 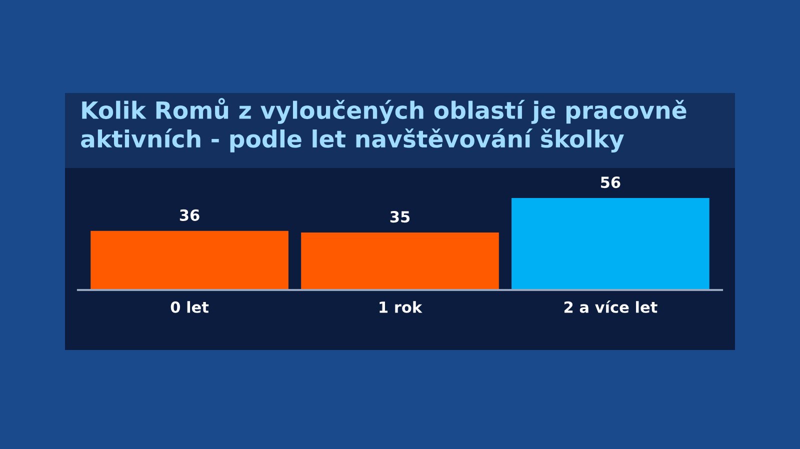 What do you see at coordinates (400, 217) in the screenshot?
I see `data-label: 35` at bounding box center [400, 217].